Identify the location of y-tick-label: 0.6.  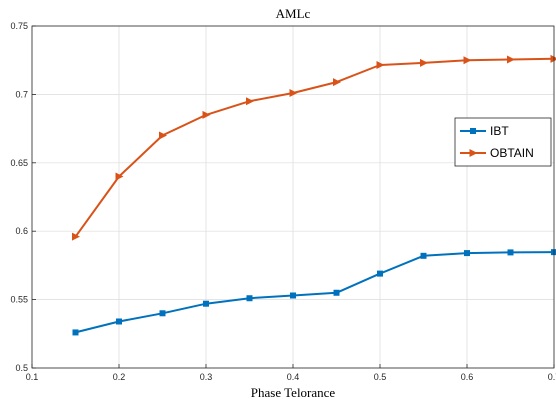
(21, 231).